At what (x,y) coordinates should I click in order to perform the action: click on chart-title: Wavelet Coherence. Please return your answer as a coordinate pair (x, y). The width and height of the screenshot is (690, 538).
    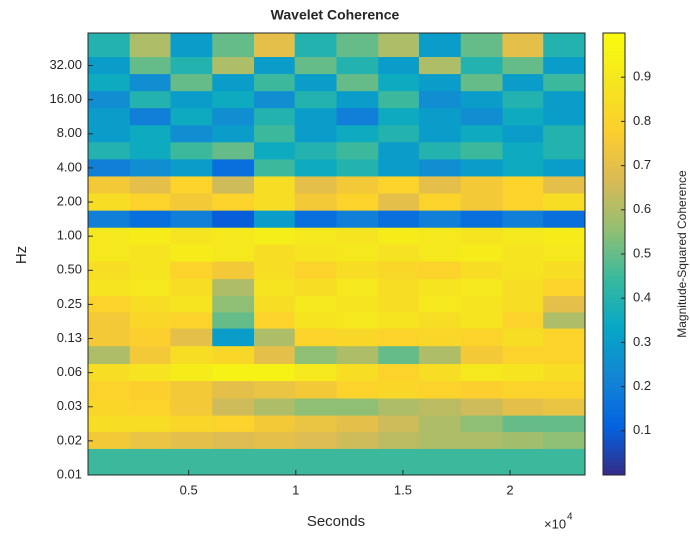
    Looking at the image, I should click on (335, 15).